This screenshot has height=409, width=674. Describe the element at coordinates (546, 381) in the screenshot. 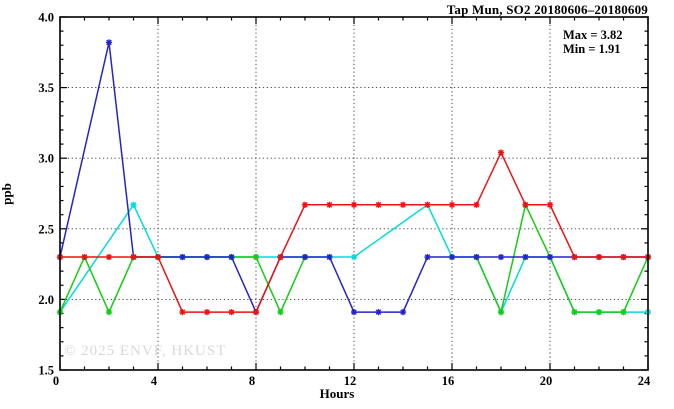

I see `x-tick-label: 20` at that location.